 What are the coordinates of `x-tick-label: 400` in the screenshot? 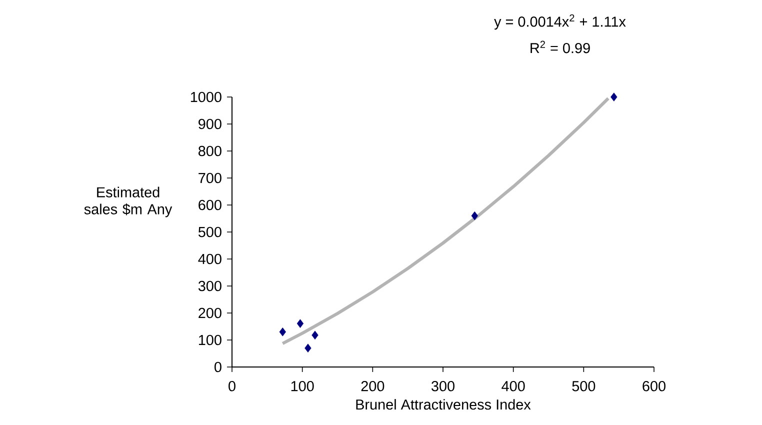 It's located at (513, 386).